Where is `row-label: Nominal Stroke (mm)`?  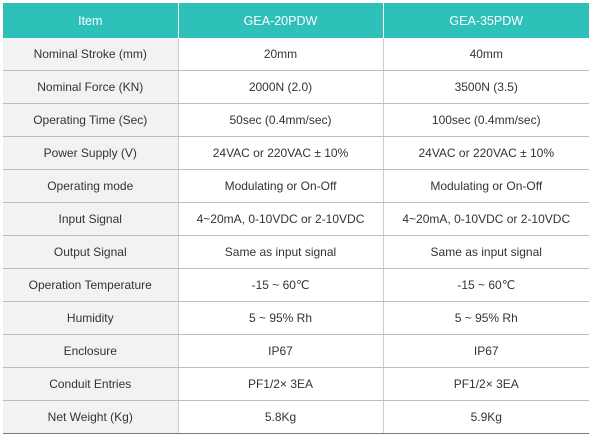 row-label: Nominal Stroke (mm) is located at coordinates (90, 54).